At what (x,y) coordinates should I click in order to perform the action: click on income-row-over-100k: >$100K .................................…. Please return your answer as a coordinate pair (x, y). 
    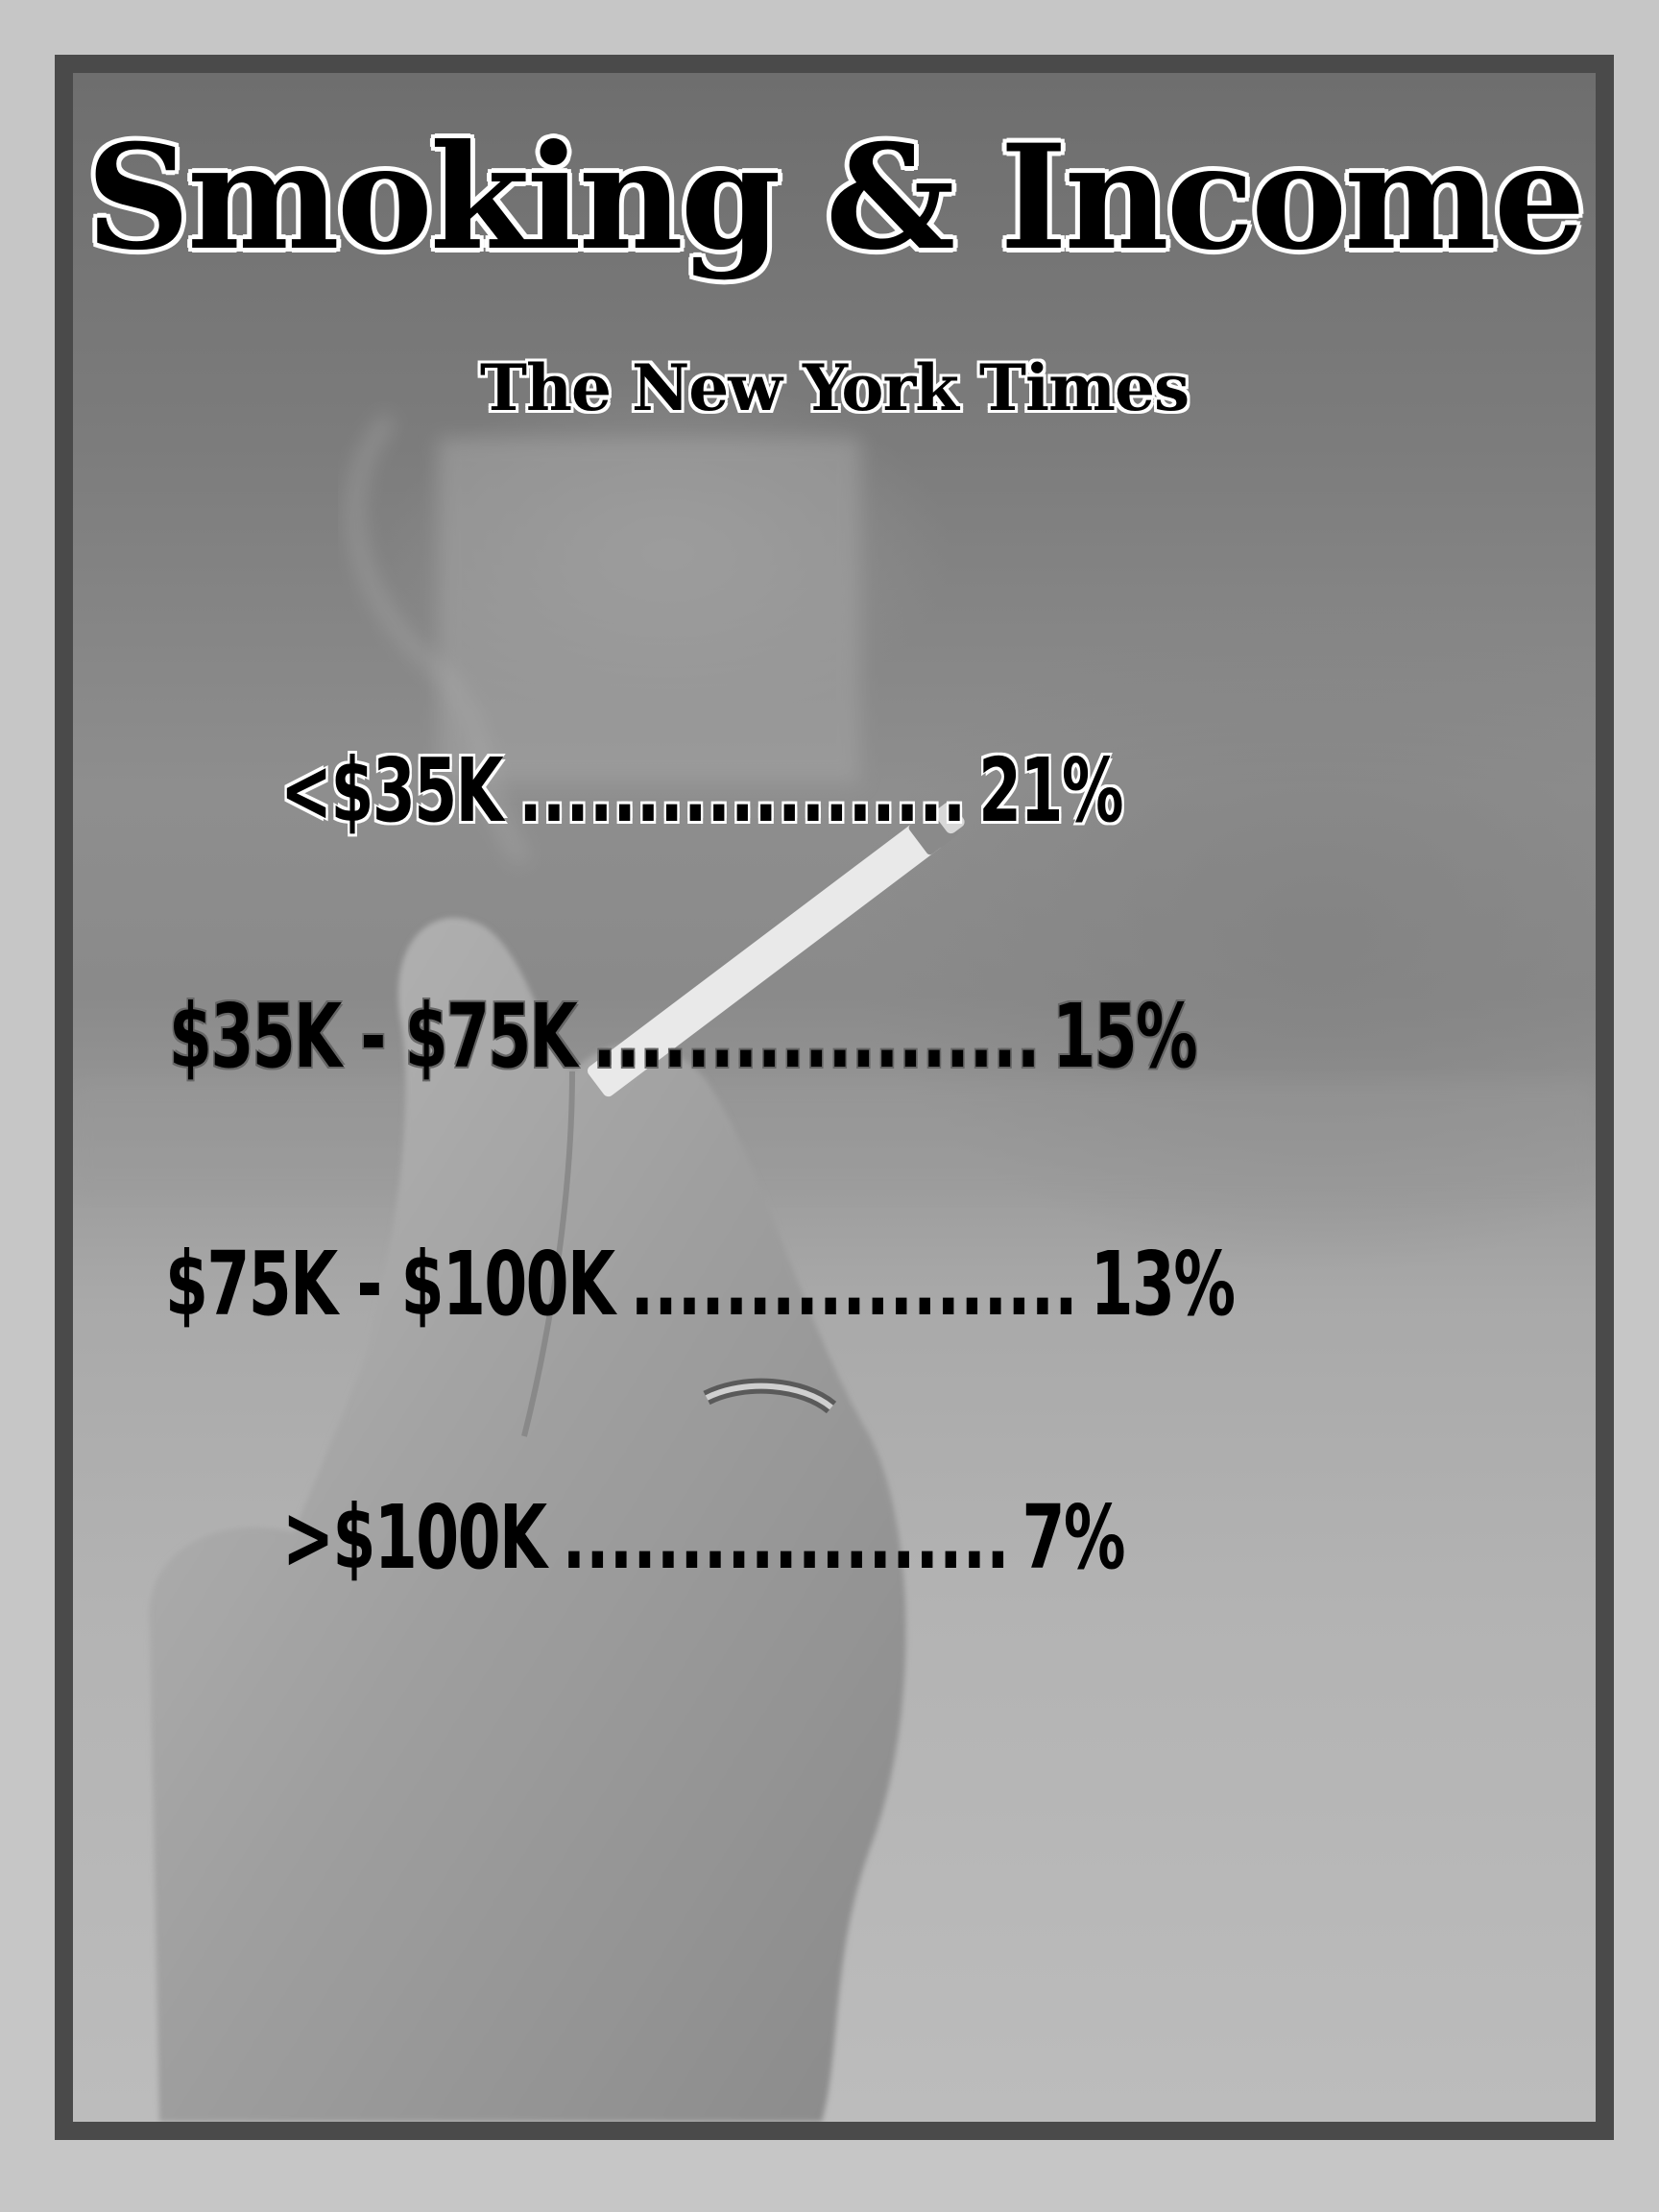
    Looking at the image, I should click on (704, 1537).